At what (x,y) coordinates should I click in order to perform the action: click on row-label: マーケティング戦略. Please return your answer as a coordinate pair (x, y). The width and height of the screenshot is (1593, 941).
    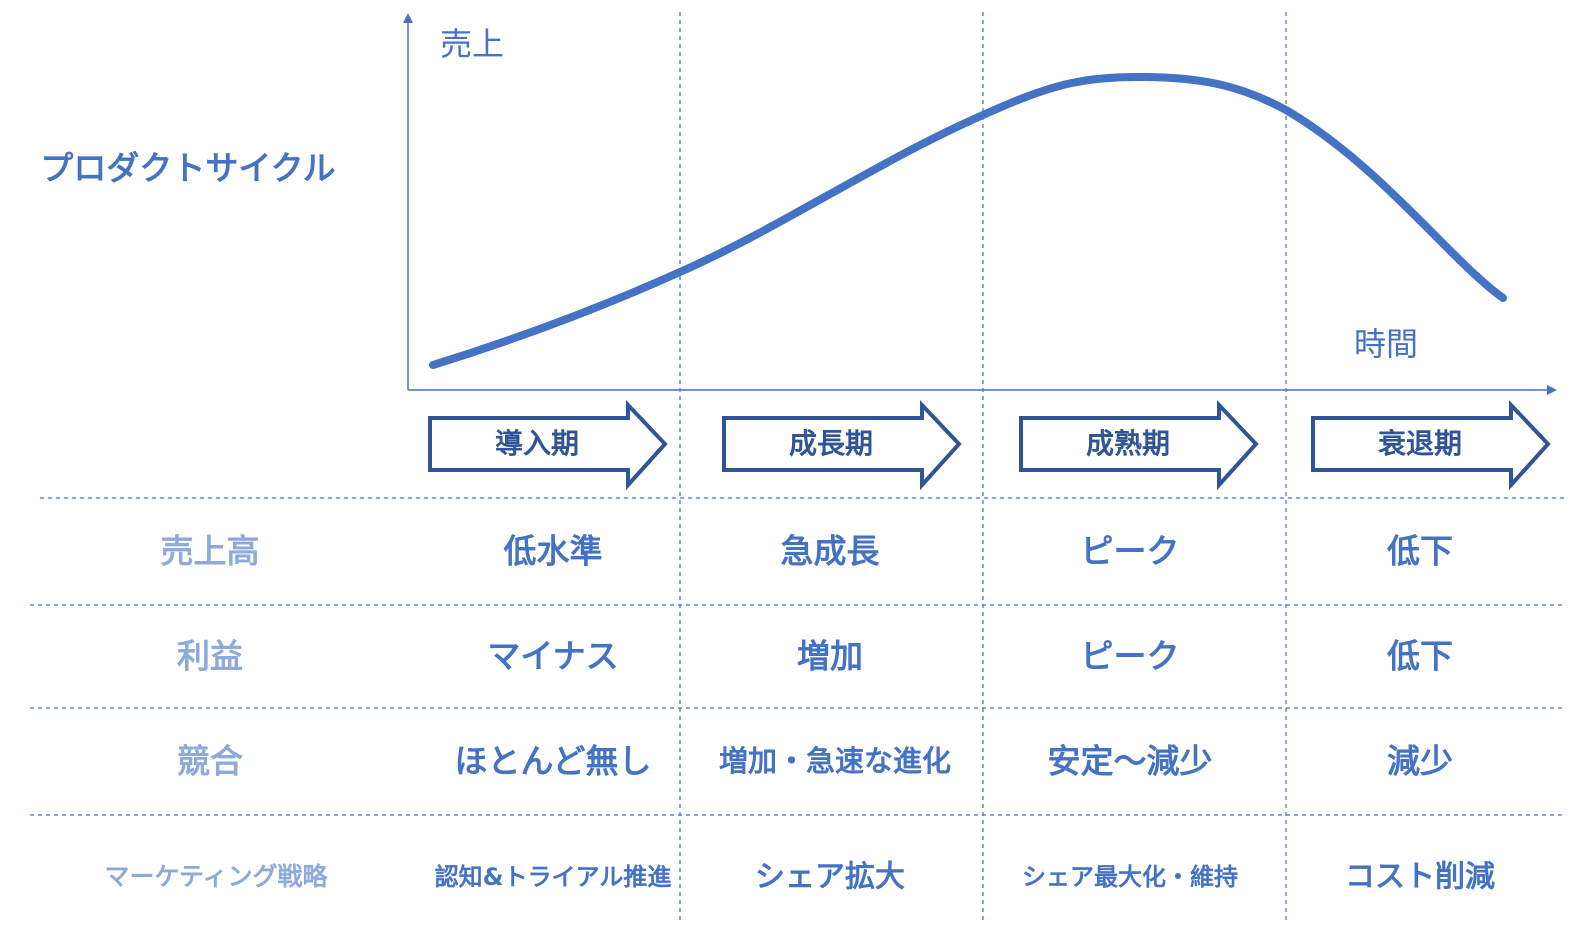
    Looking at the image, I should click on (216, 876).